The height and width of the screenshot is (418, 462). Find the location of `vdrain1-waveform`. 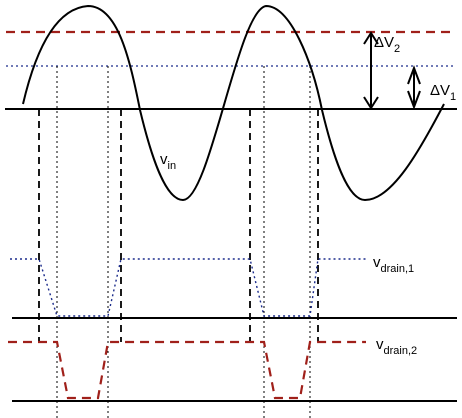

vdrain1-waveform is located at coordinates (189, 287).